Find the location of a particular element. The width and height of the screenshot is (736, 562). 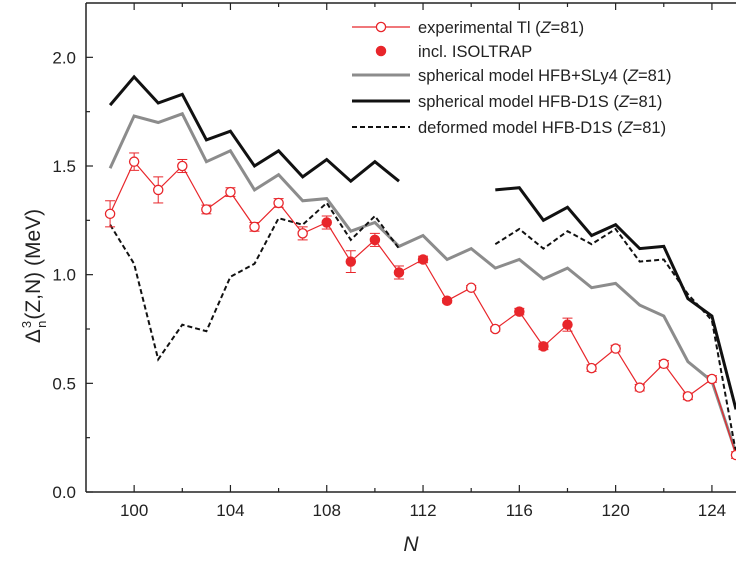

x-tick-label: 116 is located at coordinates (519, 510).